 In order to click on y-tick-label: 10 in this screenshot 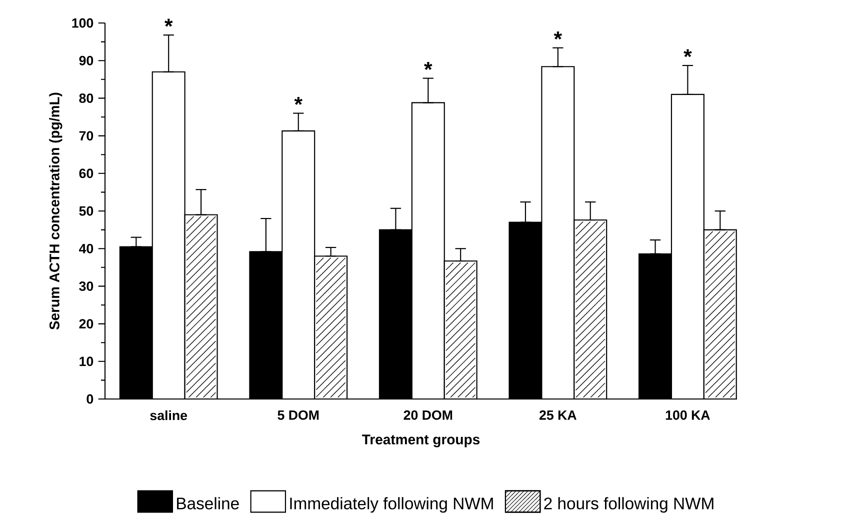, I will do `click(87, 361)`.